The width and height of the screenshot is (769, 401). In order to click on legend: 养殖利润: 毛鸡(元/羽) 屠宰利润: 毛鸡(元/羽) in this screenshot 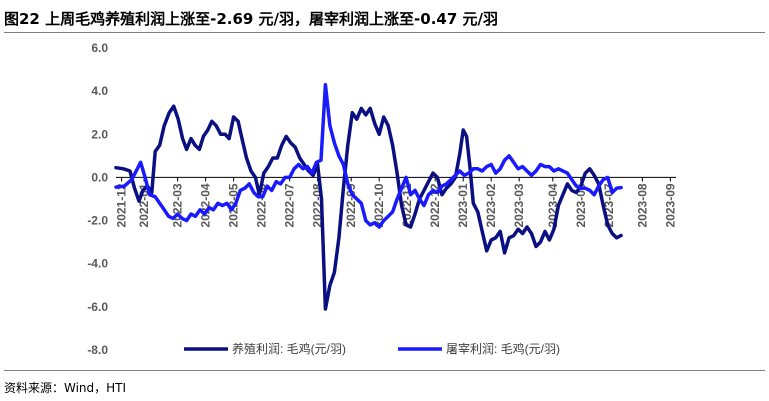, I will do `click(372, 348)`.